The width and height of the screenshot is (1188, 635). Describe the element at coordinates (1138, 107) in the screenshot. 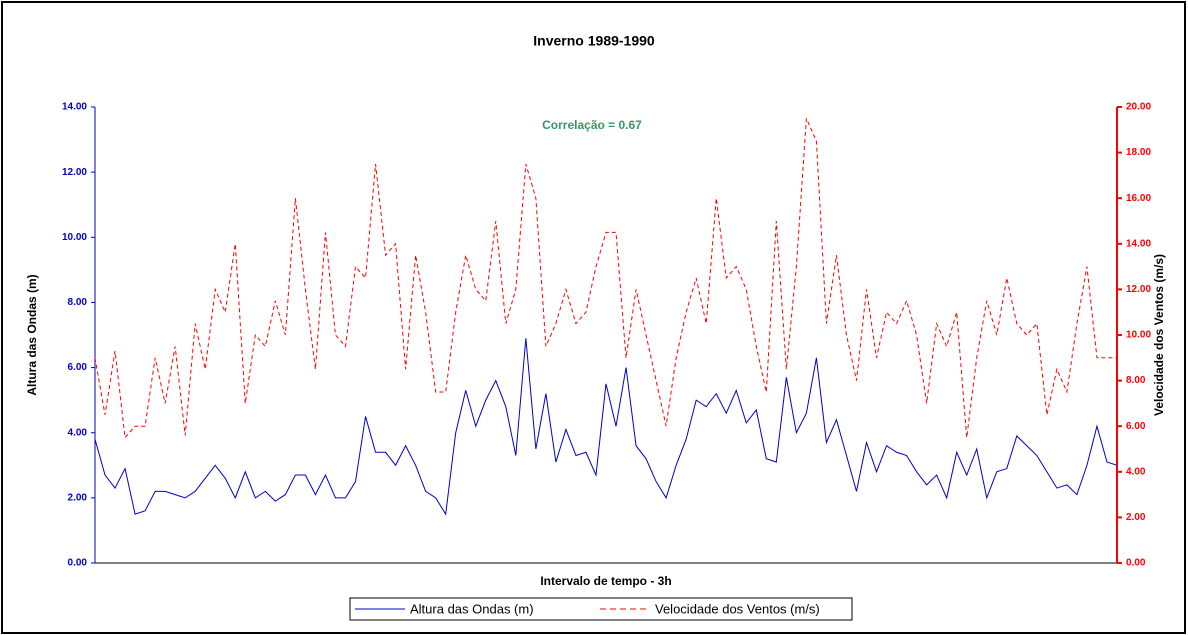

I see `y2-tick-label: 20.00` at that location.